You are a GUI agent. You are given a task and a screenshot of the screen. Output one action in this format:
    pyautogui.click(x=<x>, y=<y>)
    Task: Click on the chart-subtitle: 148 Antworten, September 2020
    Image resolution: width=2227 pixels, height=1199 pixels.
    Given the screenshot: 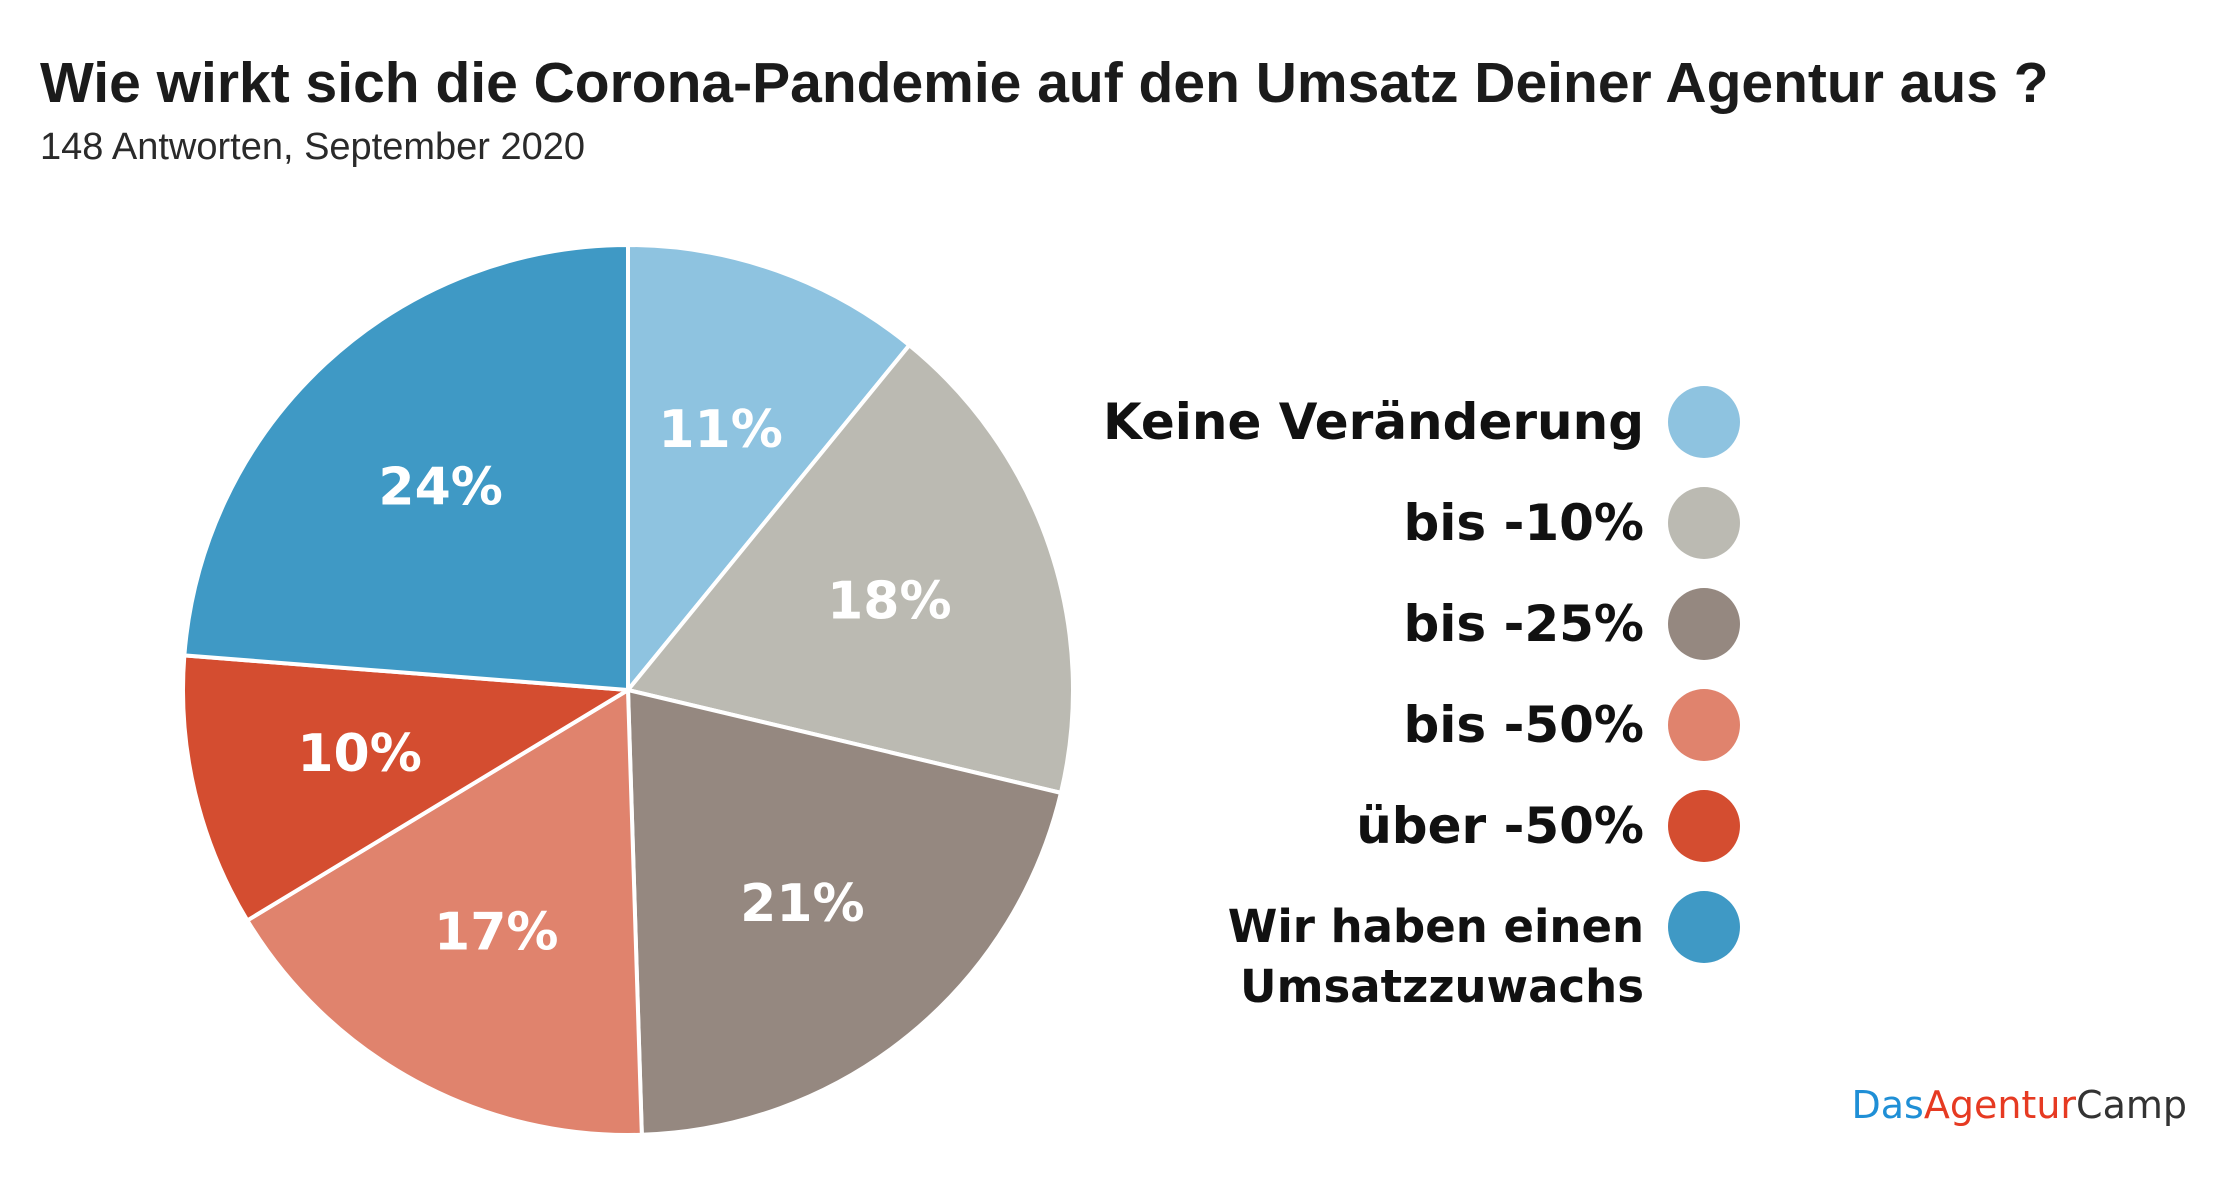 What is the action you would take?
    pyautogui.click(x=313, y=147)
    